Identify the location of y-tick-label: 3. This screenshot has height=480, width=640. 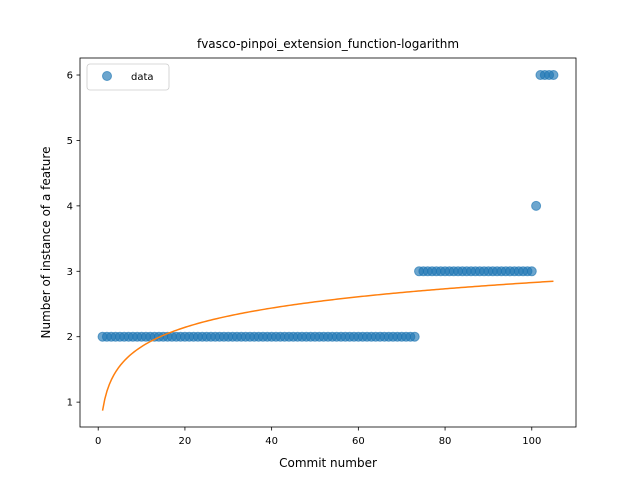
(70, 272).